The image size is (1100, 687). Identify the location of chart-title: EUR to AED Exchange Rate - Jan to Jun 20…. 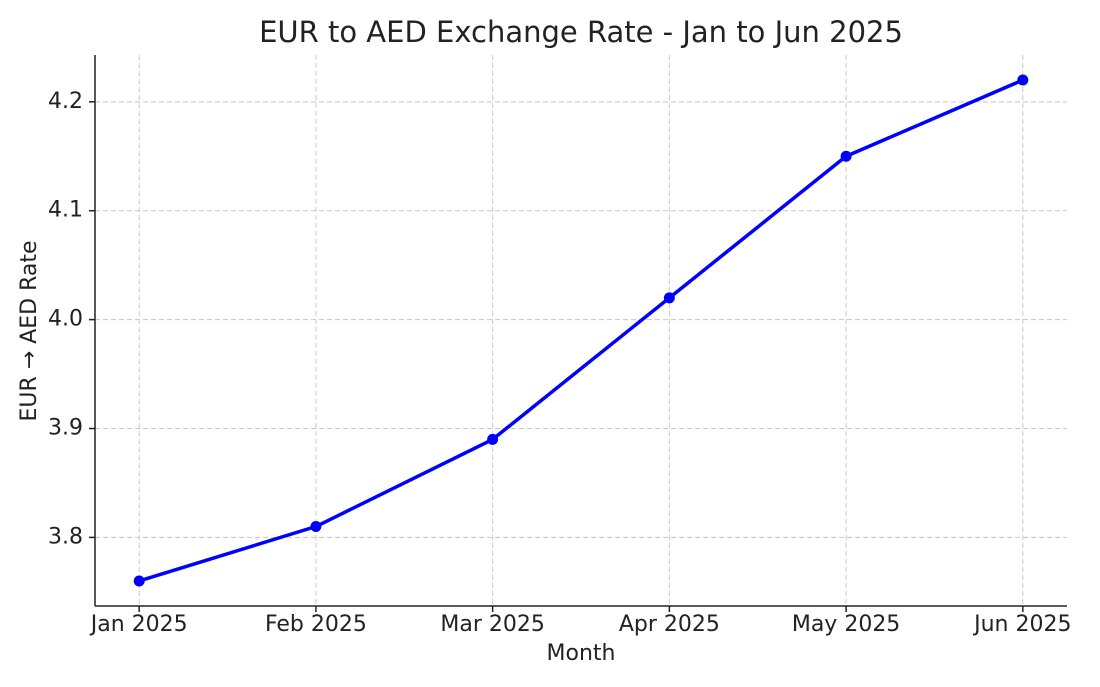
(581, 32).